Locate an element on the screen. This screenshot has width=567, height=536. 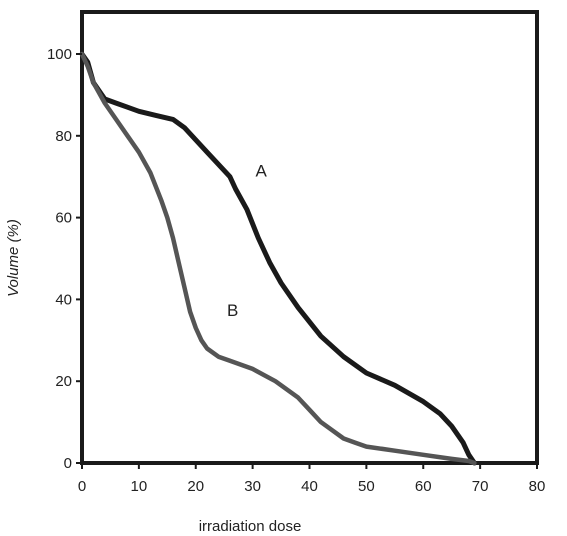
x-tick-label: 60 is located at coordinates (423, 486).